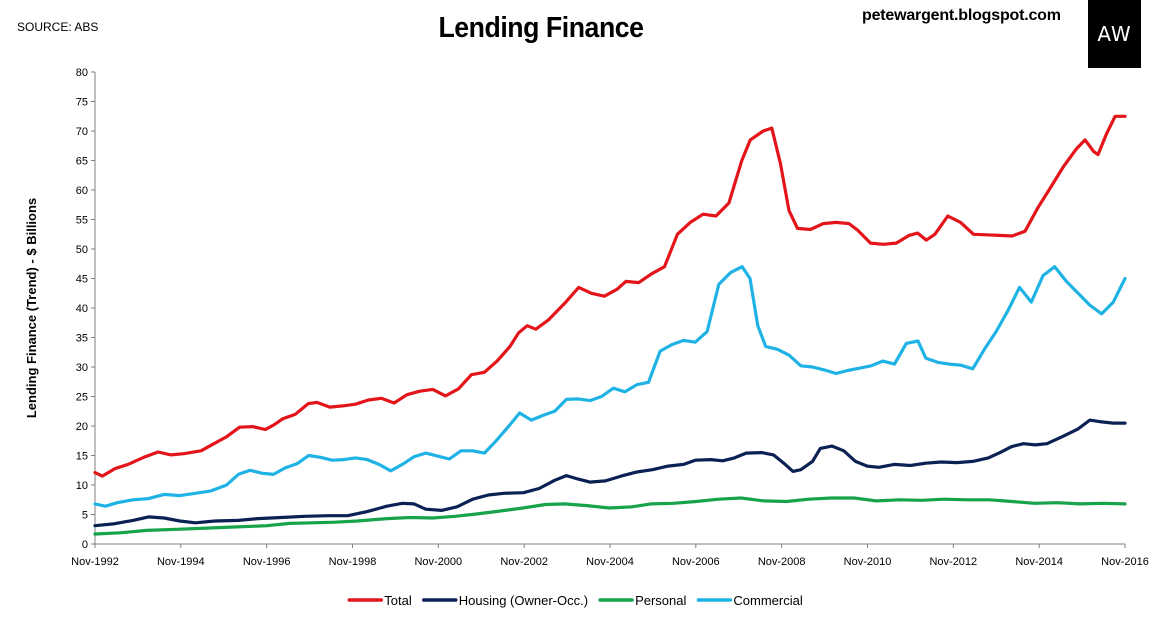  Describe the element at coordinates (868, 562) in the screenshot. I see `x-tick-label: Nov-2010` at that location.